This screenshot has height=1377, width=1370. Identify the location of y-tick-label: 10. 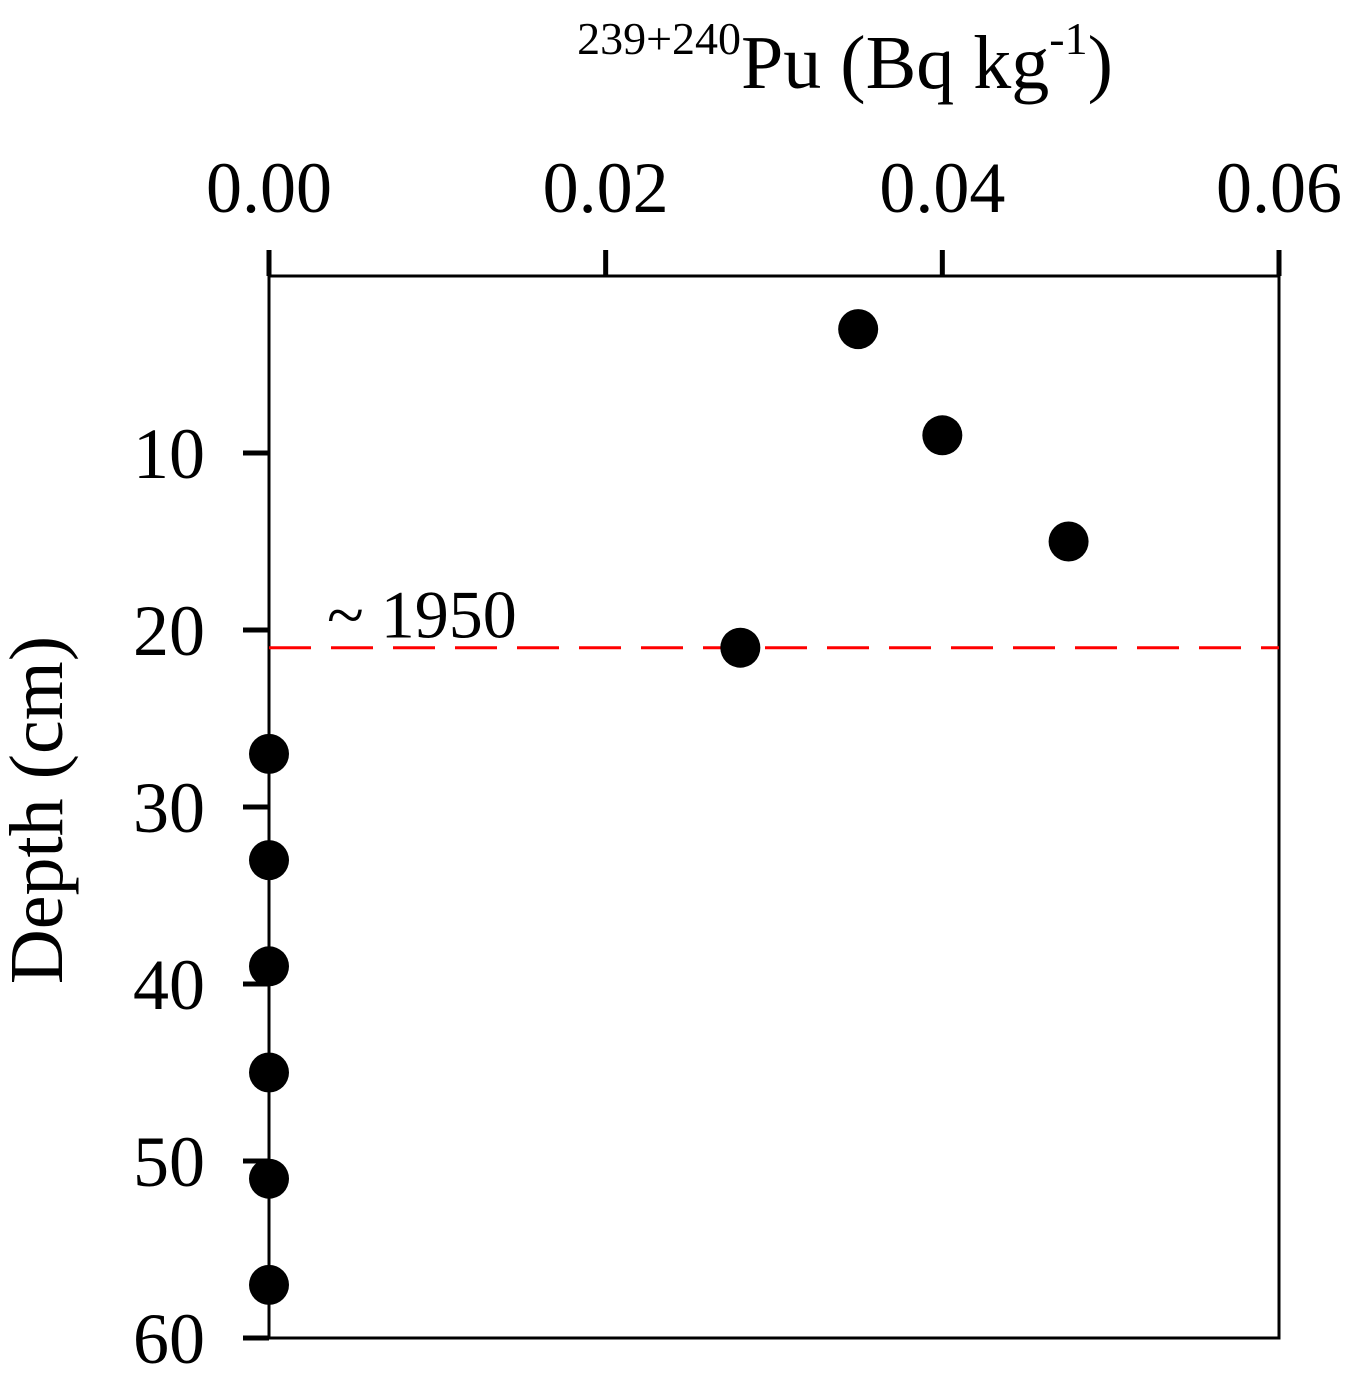
(169, 454).